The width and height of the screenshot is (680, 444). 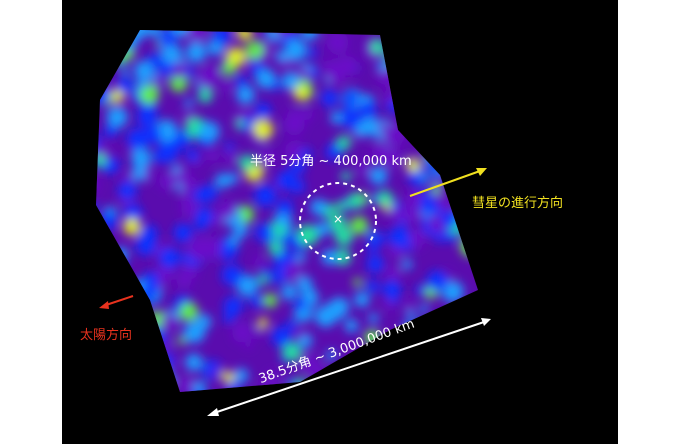 I want to click on nucleus-marker: ×, so click(x=338, y=219).